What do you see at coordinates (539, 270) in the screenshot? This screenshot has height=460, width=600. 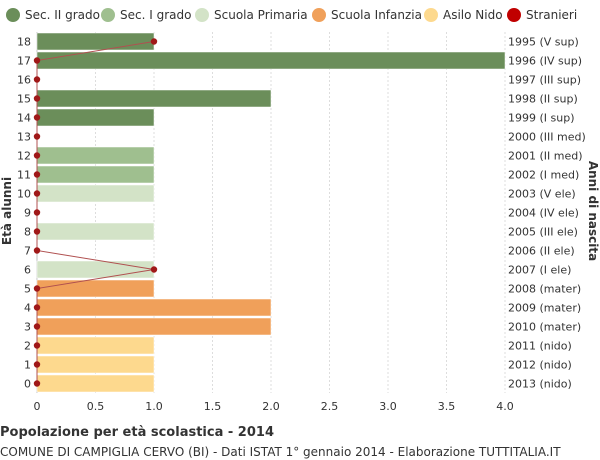 I see `birth-year-tick: 2007 (I ele)` at bounding box center [539, 270].